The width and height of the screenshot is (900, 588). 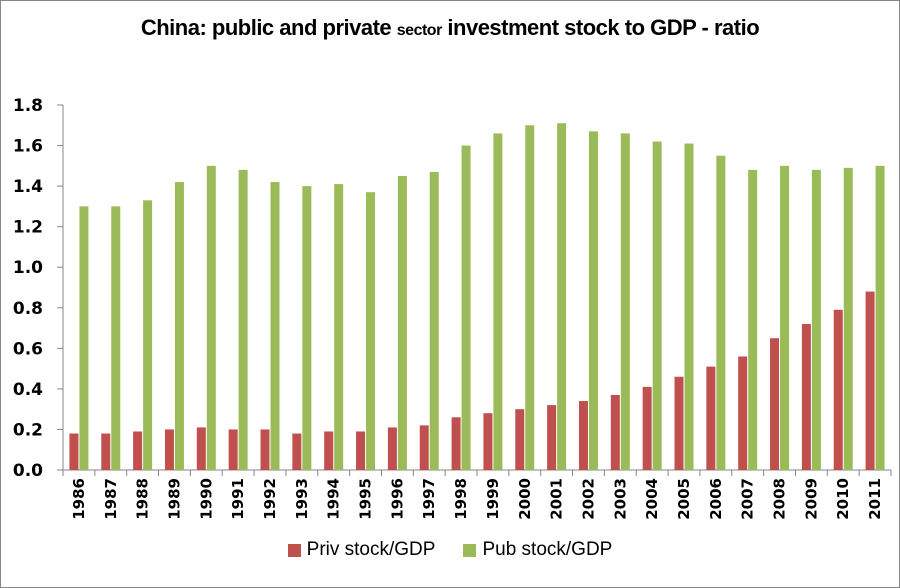 I want to click on y-tick-label: 1.2, so click(x=28, y=228).